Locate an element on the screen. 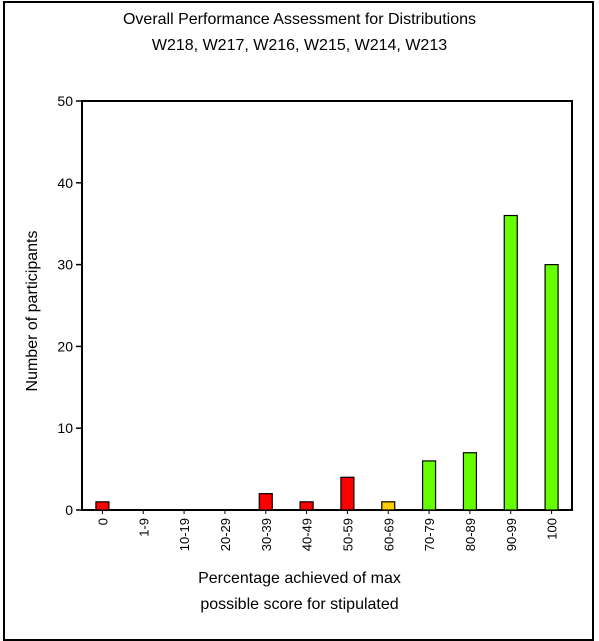 The image size is (599, 641). x-tick-label: 40-49 is located at coordinates (307, 534).